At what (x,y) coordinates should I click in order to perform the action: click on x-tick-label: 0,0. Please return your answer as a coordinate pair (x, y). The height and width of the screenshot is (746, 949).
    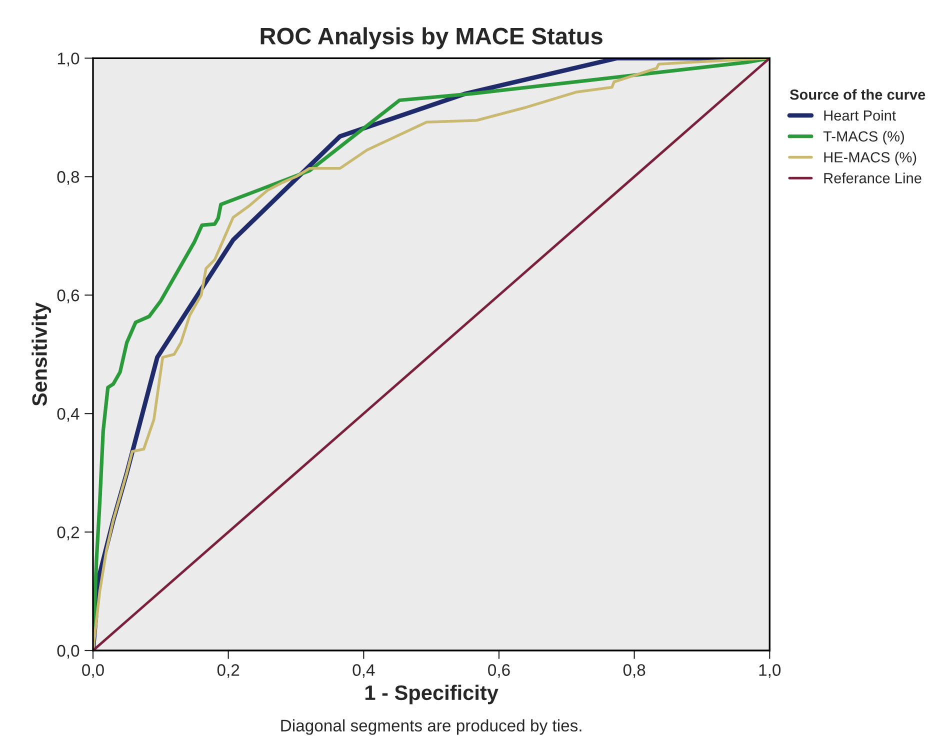
    Looking at the image, I should click on (93, 671).